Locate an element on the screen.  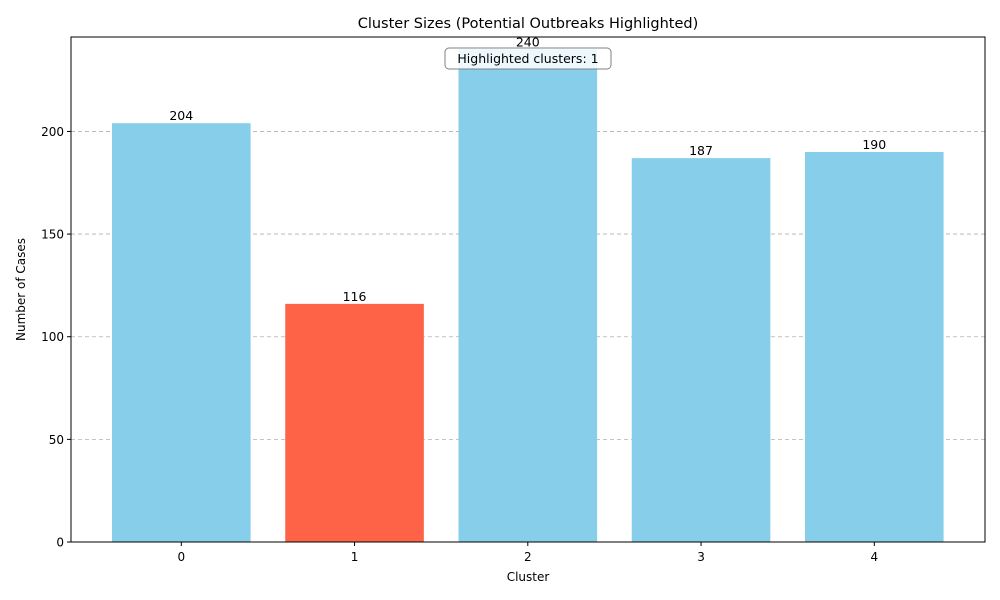
y-axis-label: Number of Cases is located at coordinates (21, 289).